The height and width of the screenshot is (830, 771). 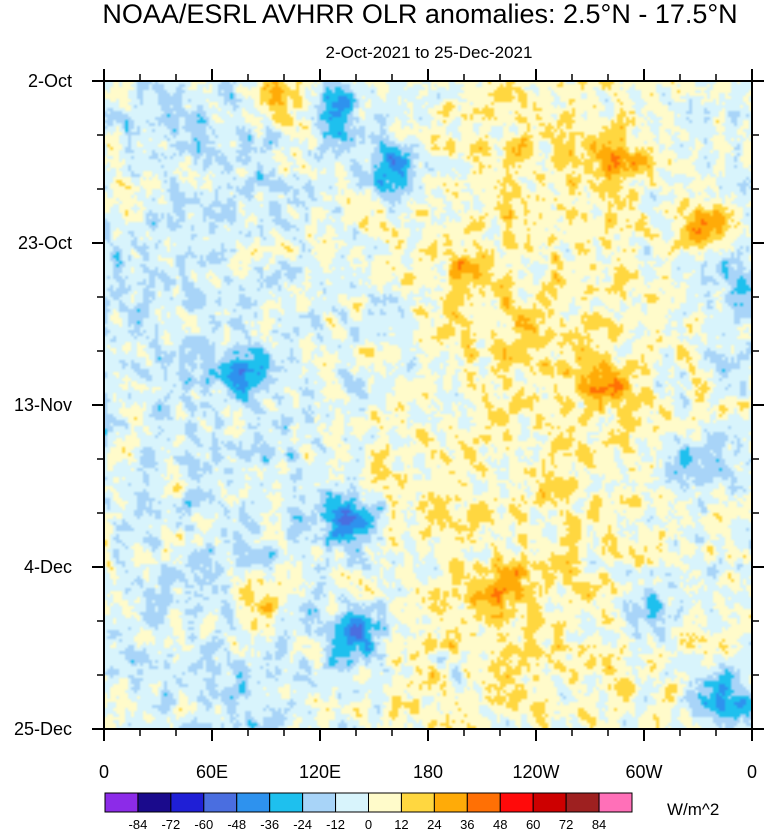 What do you see at coordinates (43, 405) in the screenshot?
I see `y-tick-label: 13-Nov` at bounding box center [43, 405].